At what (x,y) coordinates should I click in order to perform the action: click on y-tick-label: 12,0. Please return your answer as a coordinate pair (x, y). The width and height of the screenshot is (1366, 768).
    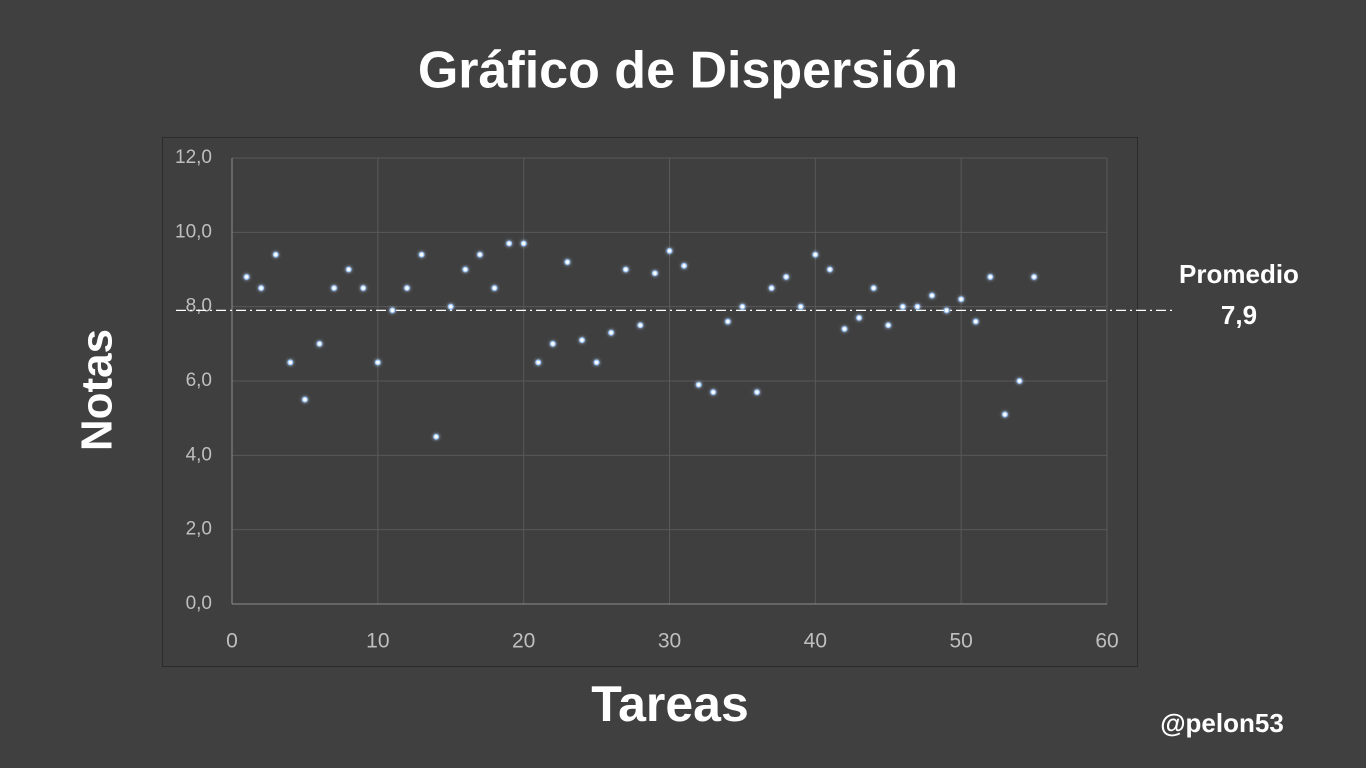
    Looking at the image, I should click on (193, 157).